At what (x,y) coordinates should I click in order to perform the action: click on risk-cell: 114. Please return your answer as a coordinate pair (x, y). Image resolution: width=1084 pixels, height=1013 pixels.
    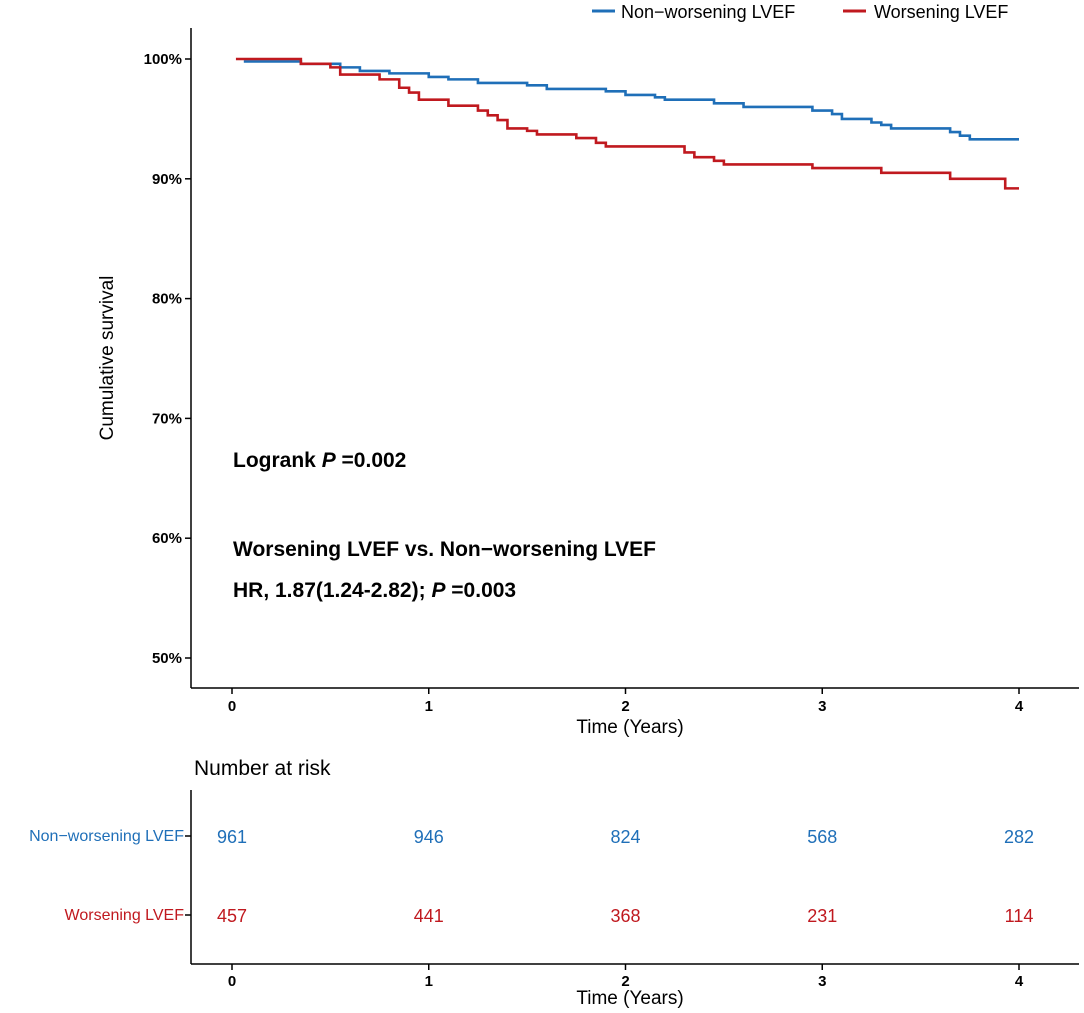
    Looking at the image, I should click on (1019, 916).